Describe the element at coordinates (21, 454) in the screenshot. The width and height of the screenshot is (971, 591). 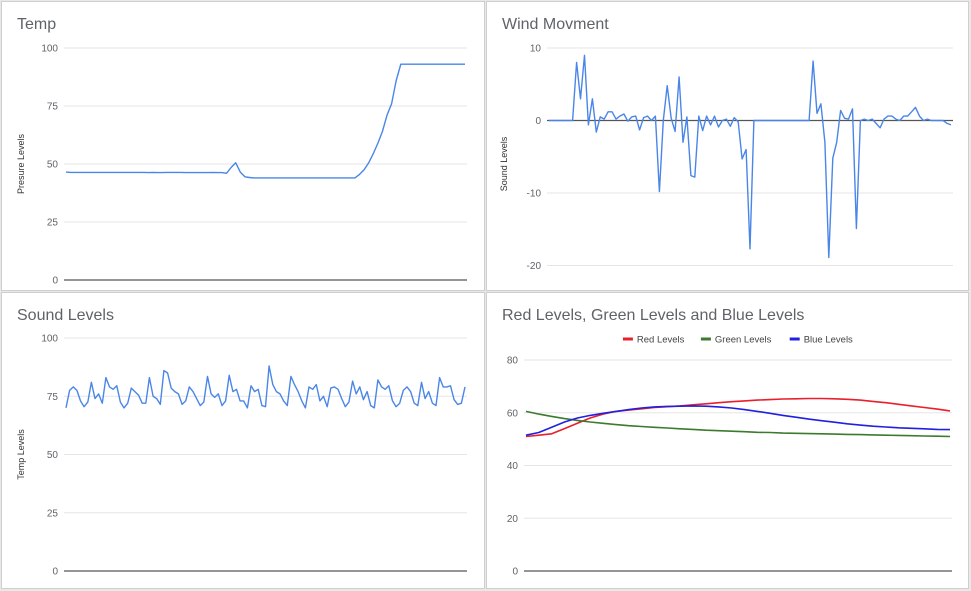
I see `y-axis-label: Temp Levels` at that location.